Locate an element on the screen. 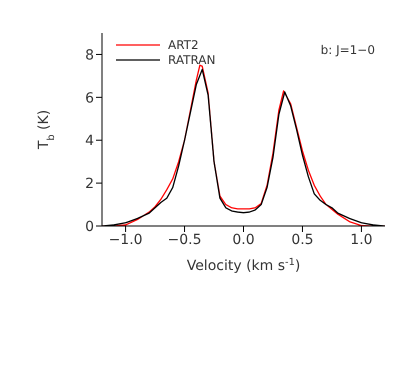  x-tick-label: 1.0 is located at coordinates (361, 240).